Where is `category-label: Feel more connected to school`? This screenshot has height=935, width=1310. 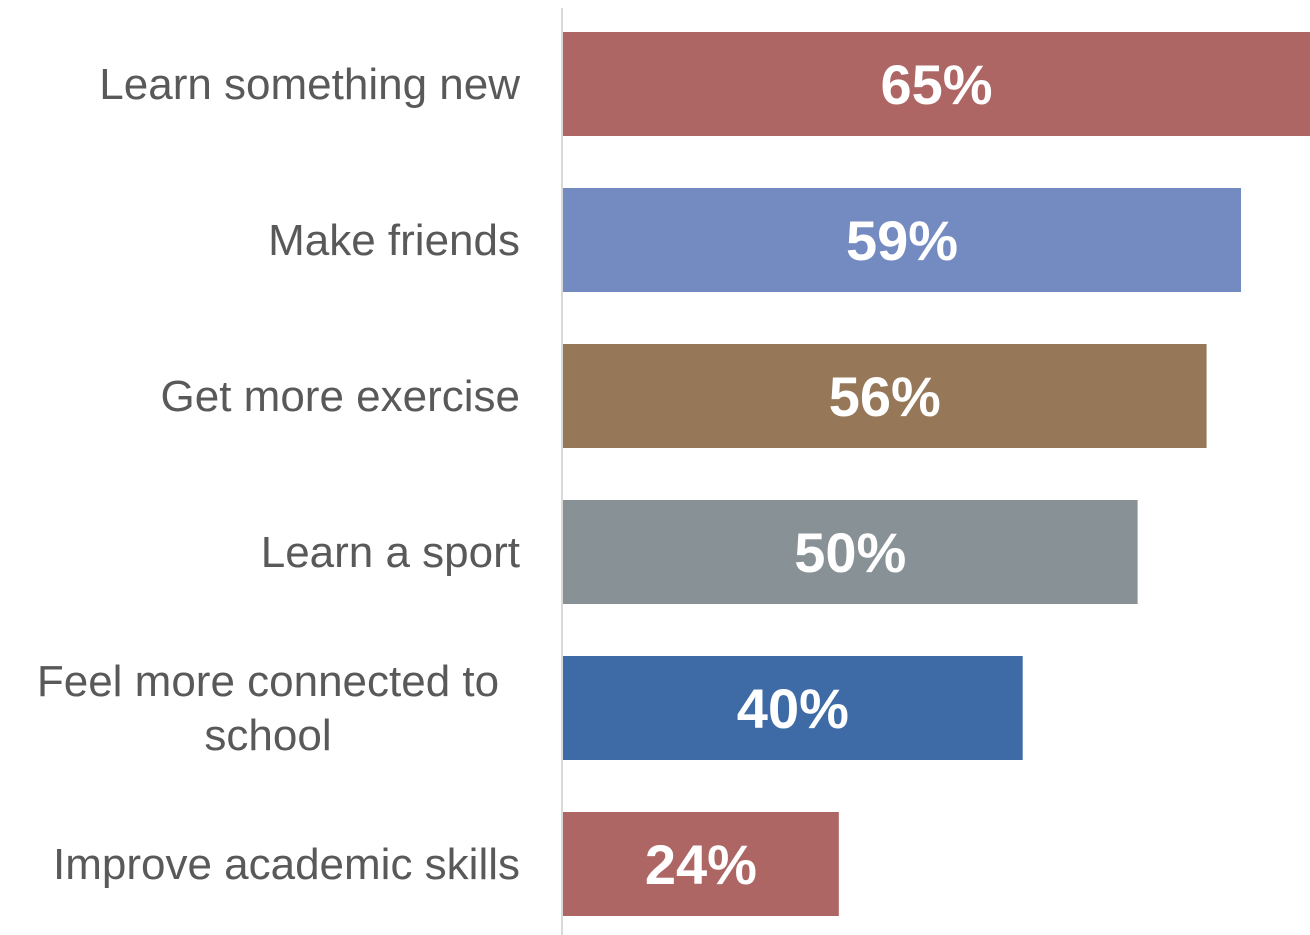
category-label: Feel more connected to school is located at coordinates (268, 708).